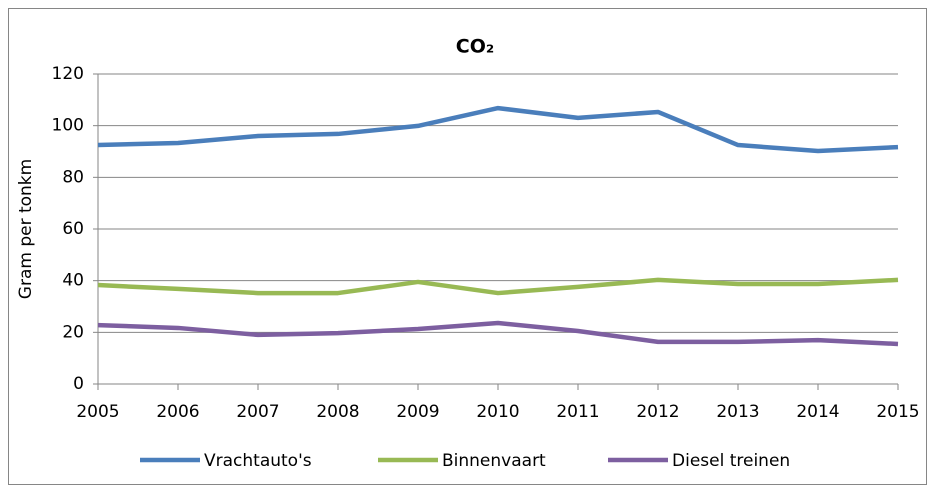  Describe the element at coordinates (657, 412) in the screenshot. I see `x-tick-label: 2012` at that location.